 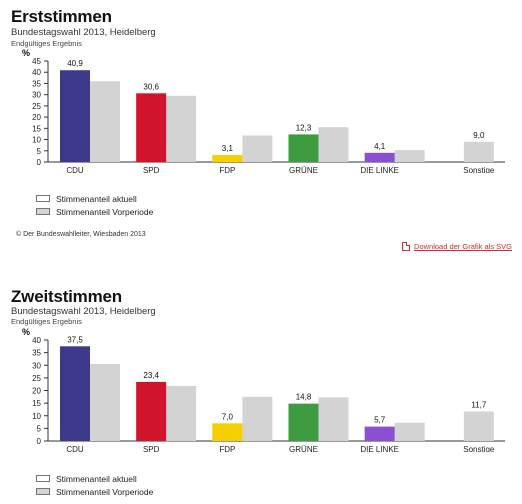 I want to click on data-label-current-grüne: 14,8, so click(x=304, y=397).